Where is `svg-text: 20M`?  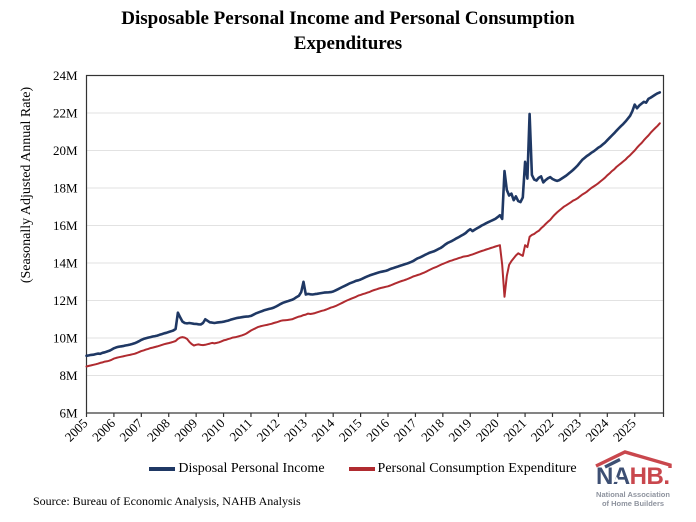
svg-text: 20M is located at coordinates (65, 150).